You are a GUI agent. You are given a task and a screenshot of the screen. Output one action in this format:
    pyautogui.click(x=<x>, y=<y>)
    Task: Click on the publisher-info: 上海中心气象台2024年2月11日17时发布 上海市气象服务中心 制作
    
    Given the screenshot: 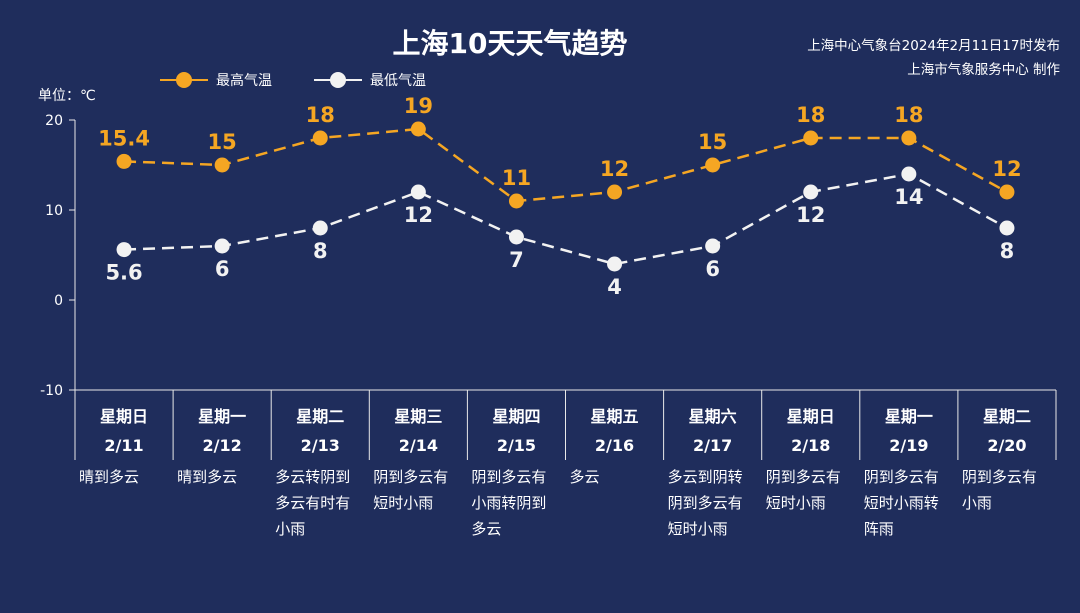 What is the action you would take?
    pyautogui.click(x=933, y=58)
    